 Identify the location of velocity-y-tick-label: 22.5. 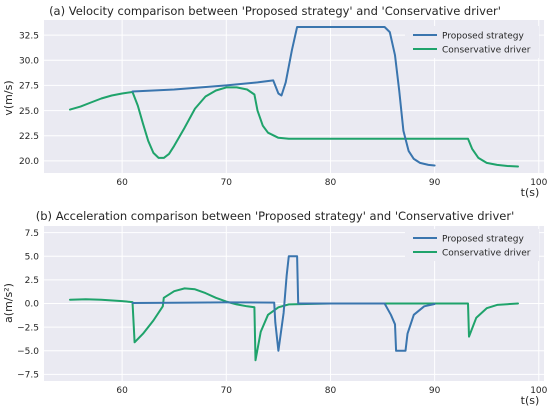
(29, 137).